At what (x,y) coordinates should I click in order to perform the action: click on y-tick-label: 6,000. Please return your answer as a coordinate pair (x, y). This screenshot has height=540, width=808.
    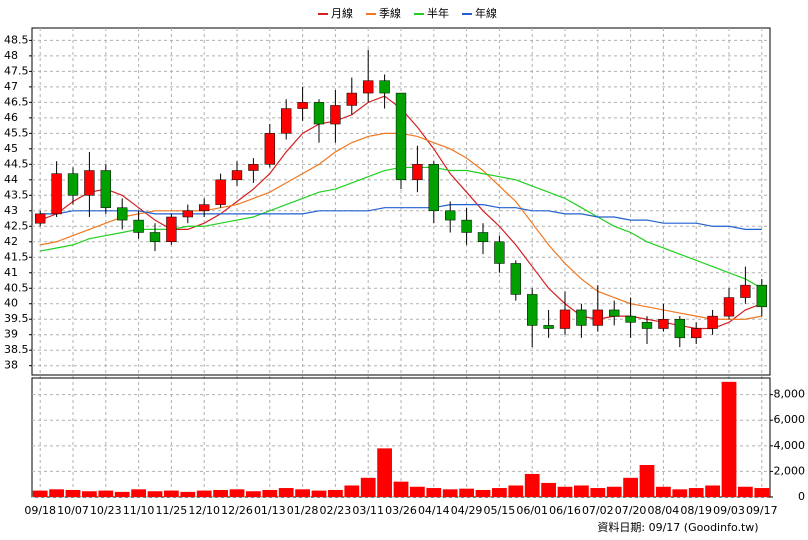
    Looking at the image, I should click on (790, 419).